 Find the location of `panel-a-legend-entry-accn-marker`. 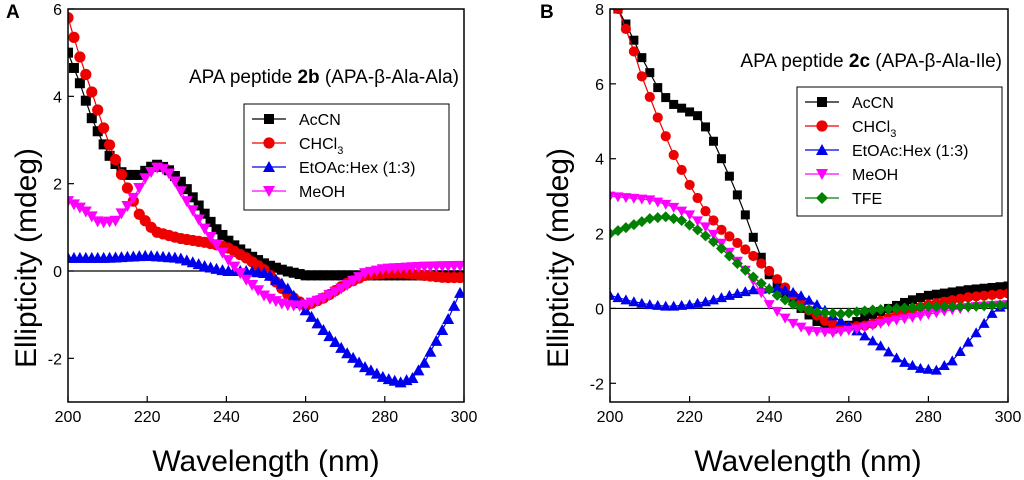

panel-a-legend-entry-accn-marker is located at coordinates (269, 119).